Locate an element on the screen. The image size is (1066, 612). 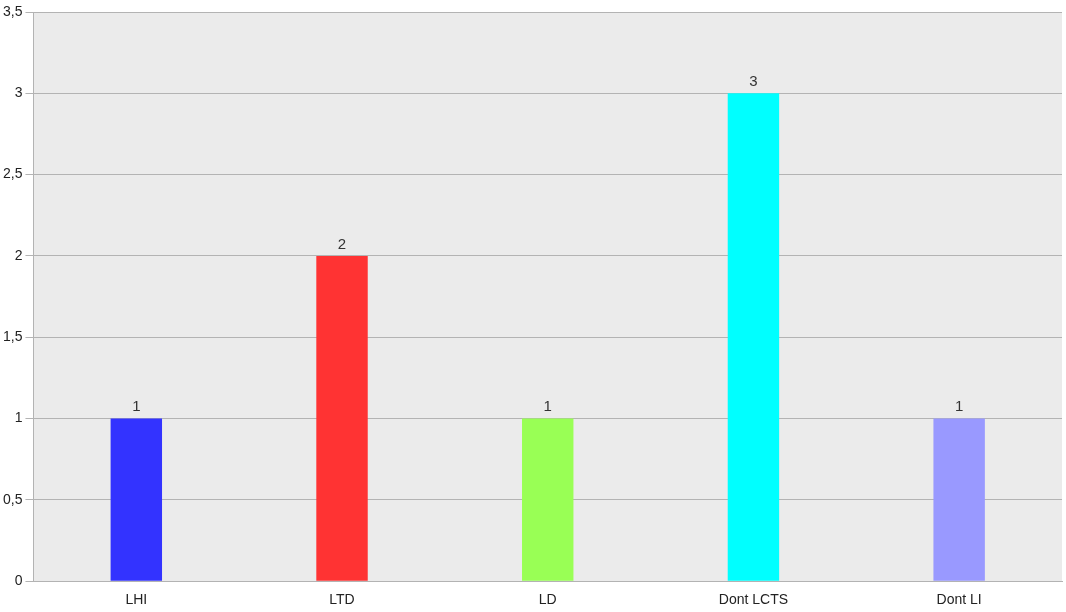
y-tick-label: 0,5 is located at coordinates (12, 498).